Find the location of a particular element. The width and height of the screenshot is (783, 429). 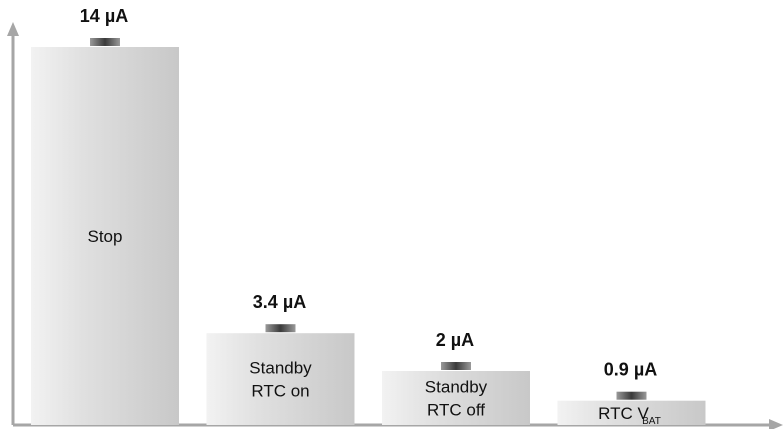

x-axis-arrowhead is located at coordinates (776, 424).